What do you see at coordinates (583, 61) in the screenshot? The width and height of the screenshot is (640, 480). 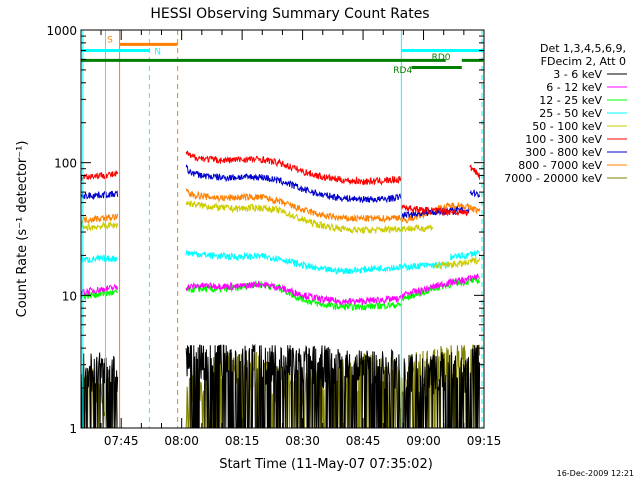 I see `legend-header-1: FDecim 2, Att 0` at bounding box center [583, 61].